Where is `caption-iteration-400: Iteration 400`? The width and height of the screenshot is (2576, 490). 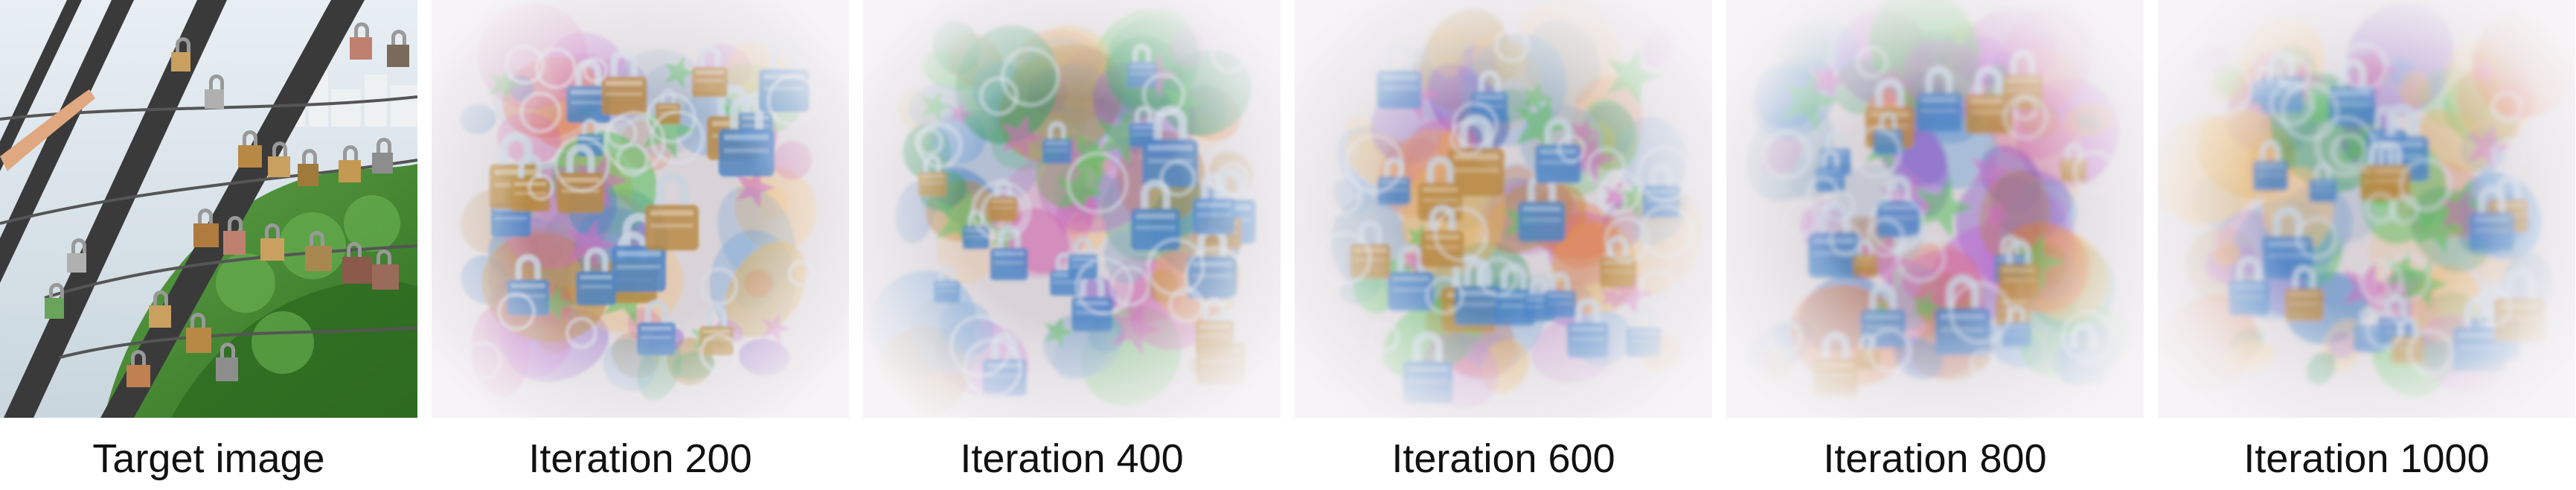 caption-iteration-400: Iteration 400 is located at coordinates (1072, 458).